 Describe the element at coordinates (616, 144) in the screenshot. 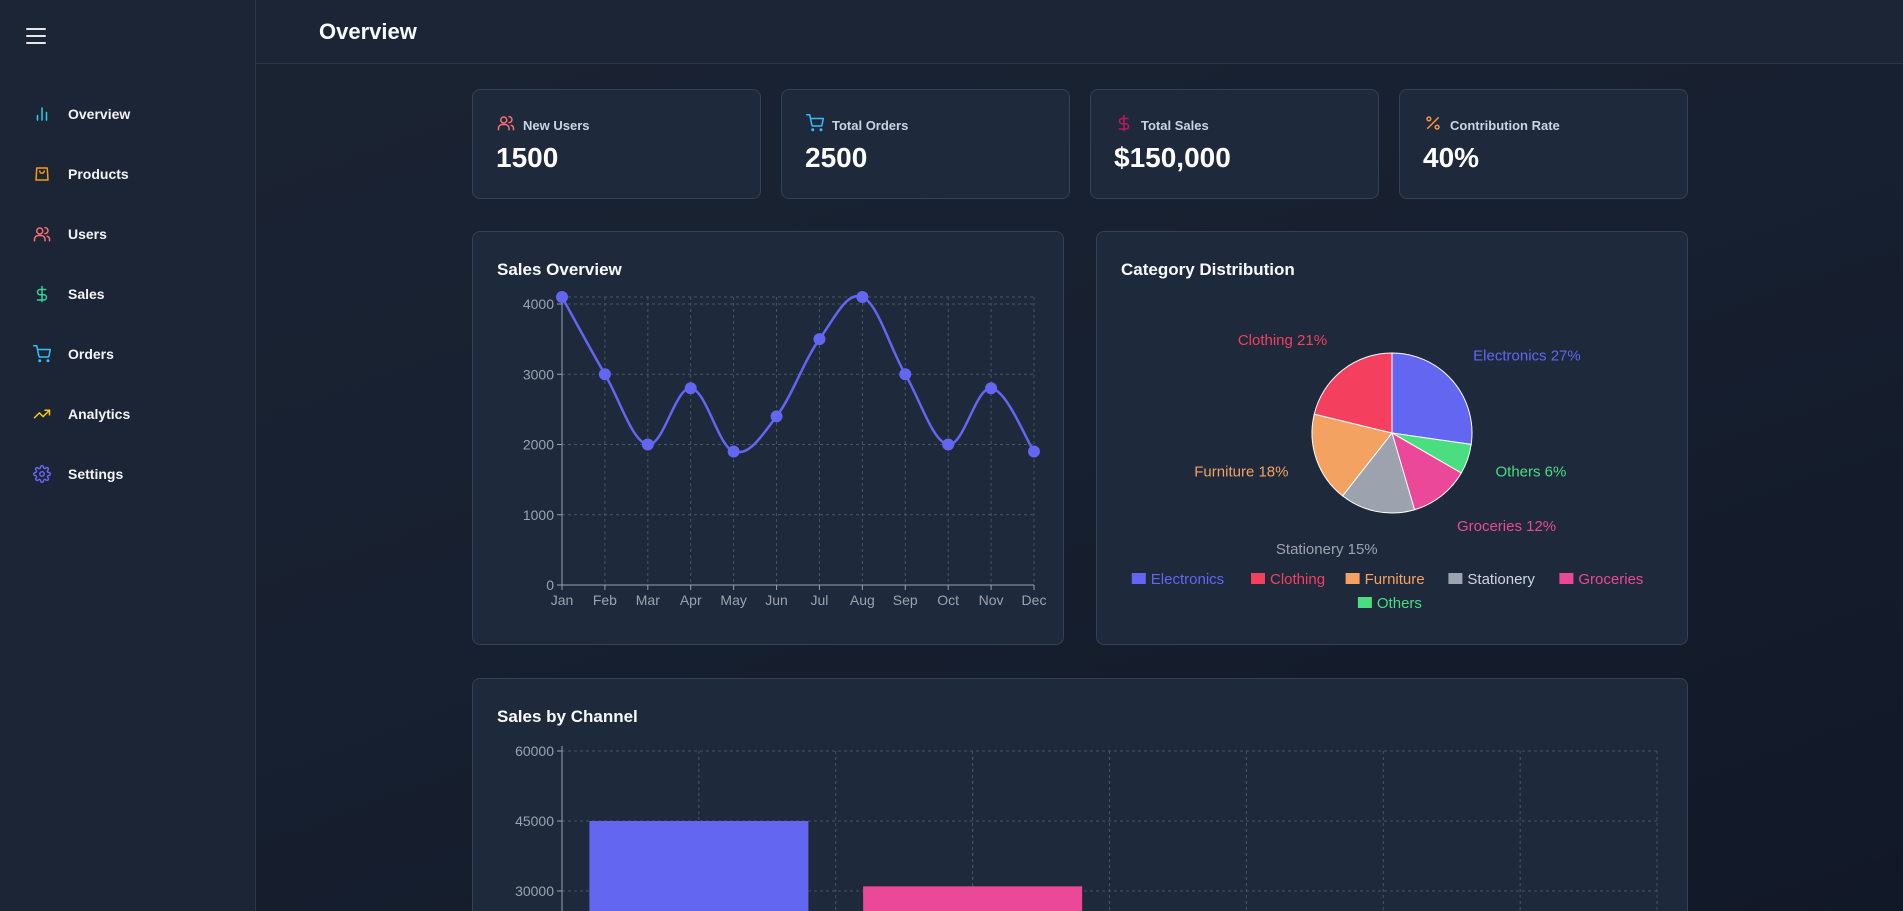

I see `stat-card-new-users: New Users 1500` at that location.